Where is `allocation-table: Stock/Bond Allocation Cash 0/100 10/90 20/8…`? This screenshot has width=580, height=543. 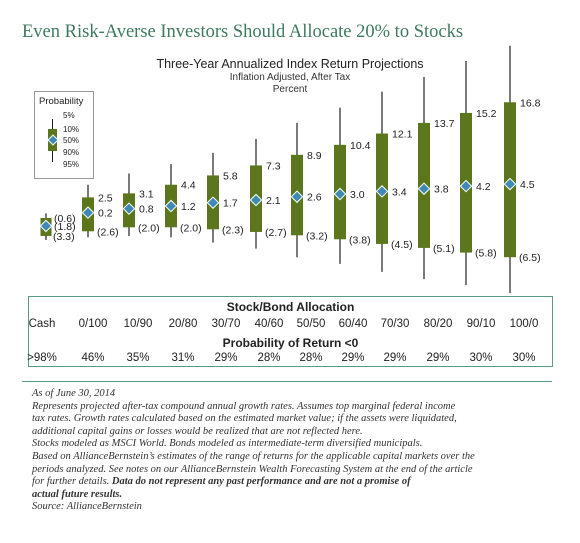
allocation-table: Stock/Bond Allocation Cash 0/100 10/90 20/8… is located at coordinates (290, 331).